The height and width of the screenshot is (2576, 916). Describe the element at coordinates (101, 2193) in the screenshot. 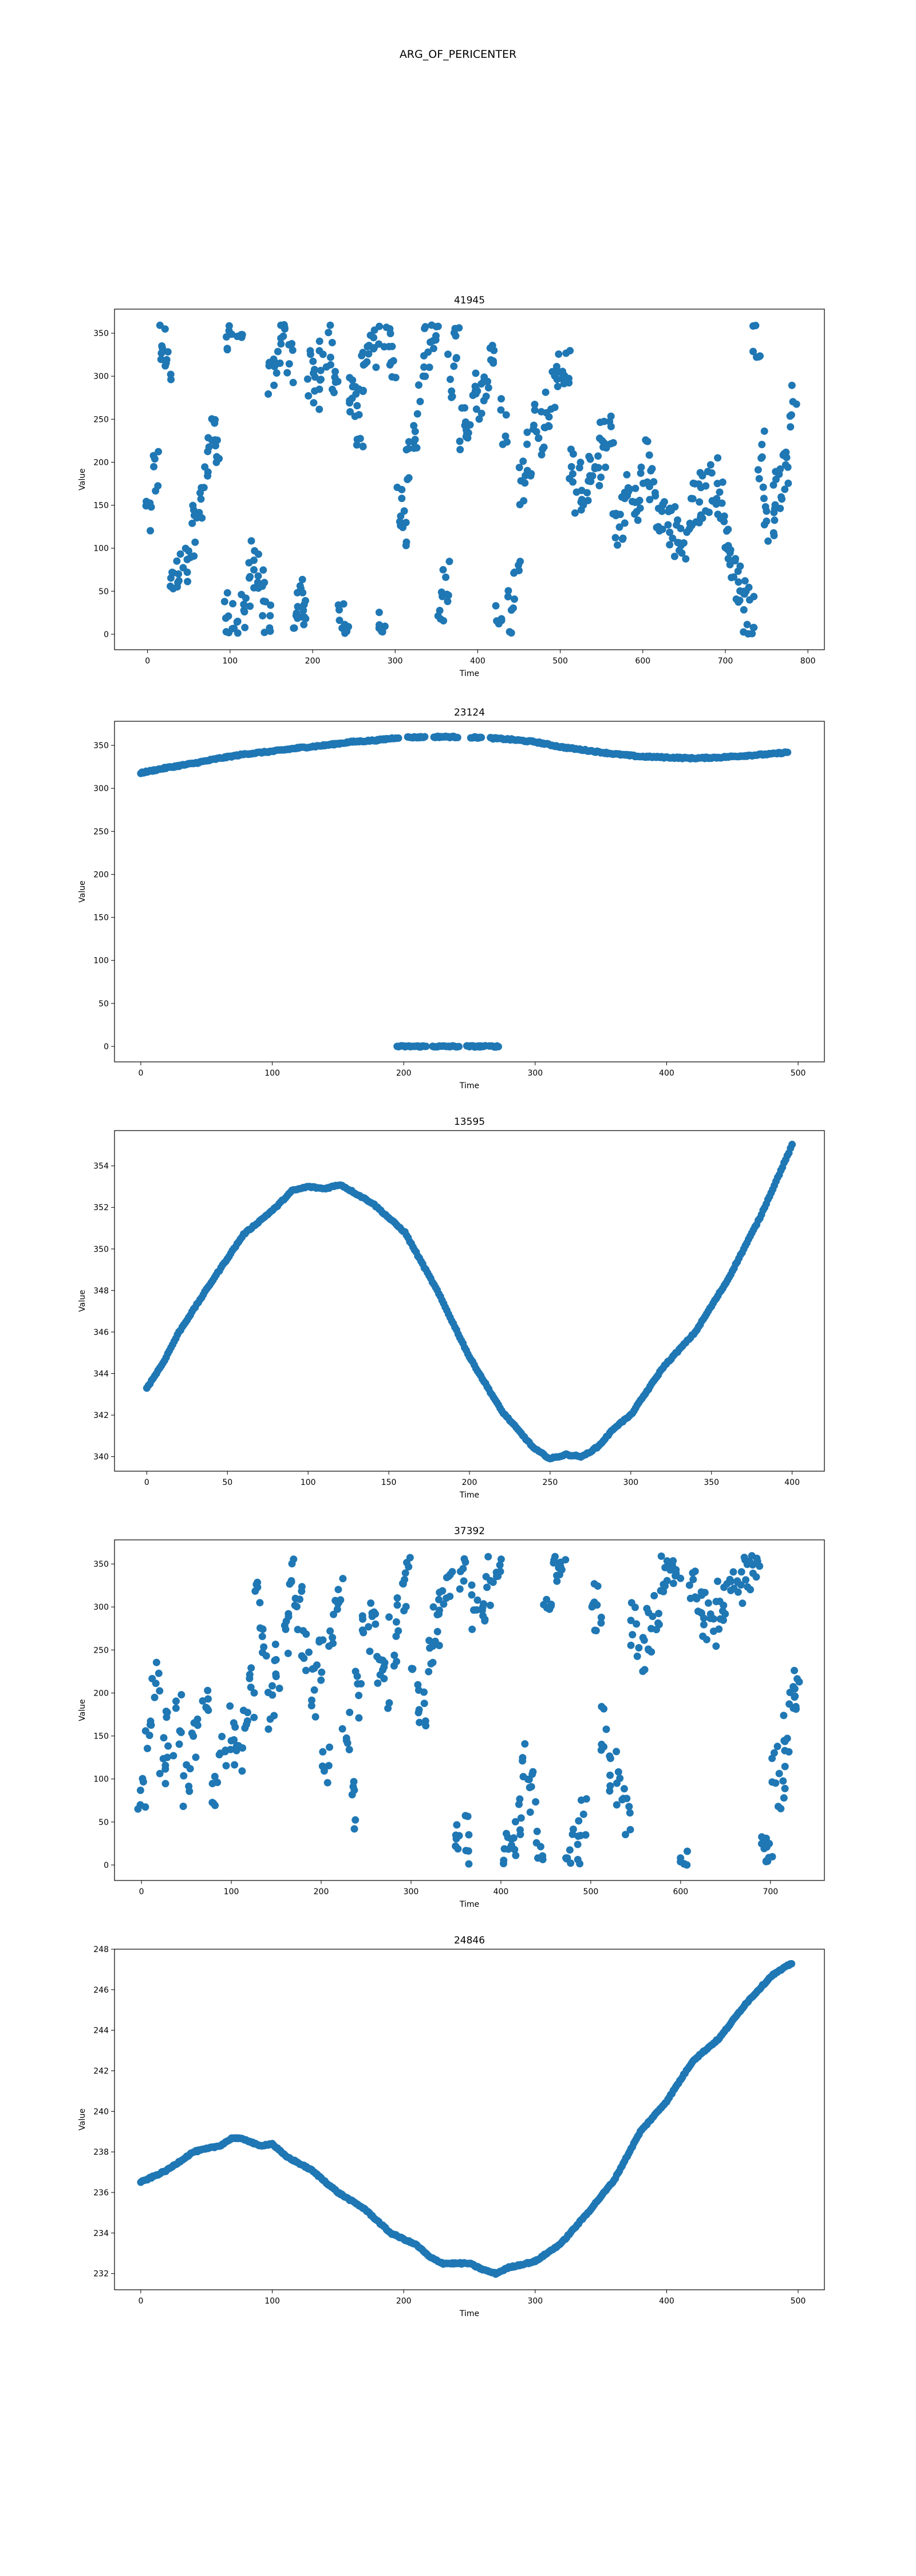

I see `y-tick-label: 236` at that location.